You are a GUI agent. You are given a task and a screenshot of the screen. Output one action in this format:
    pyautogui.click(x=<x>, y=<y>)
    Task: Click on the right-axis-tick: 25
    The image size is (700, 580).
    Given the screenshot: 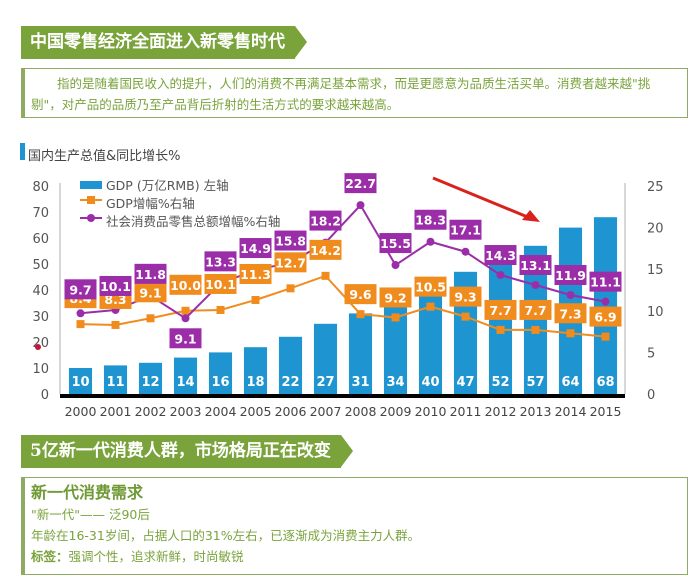 What is the action you would take?
    pyautogui.click(x=655, y=187)
    